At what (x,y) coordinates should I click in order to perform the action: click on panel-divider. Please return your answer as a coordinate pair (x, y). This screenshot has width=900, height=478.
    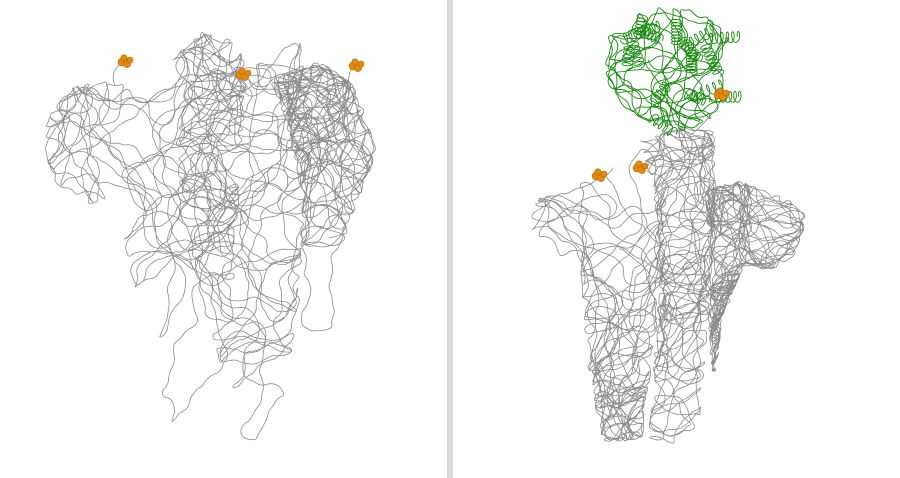
    Looking at the image, I should click on (450, 239).